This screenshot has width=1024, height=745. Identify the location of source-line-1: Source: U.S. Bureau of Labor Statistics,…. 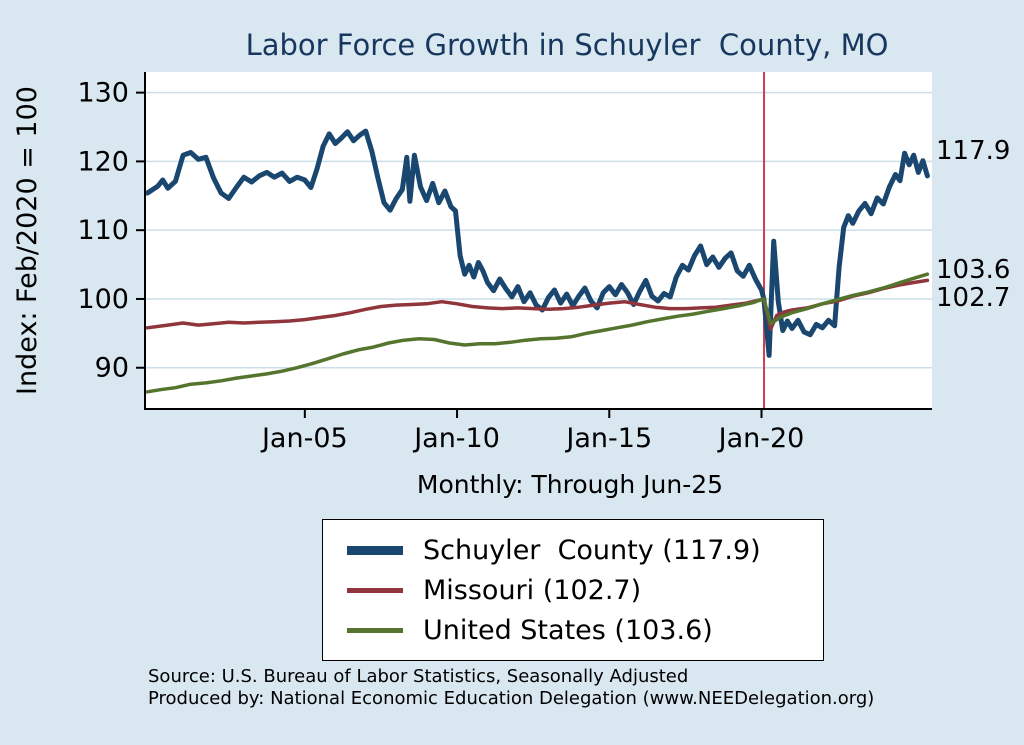
(418, 676).